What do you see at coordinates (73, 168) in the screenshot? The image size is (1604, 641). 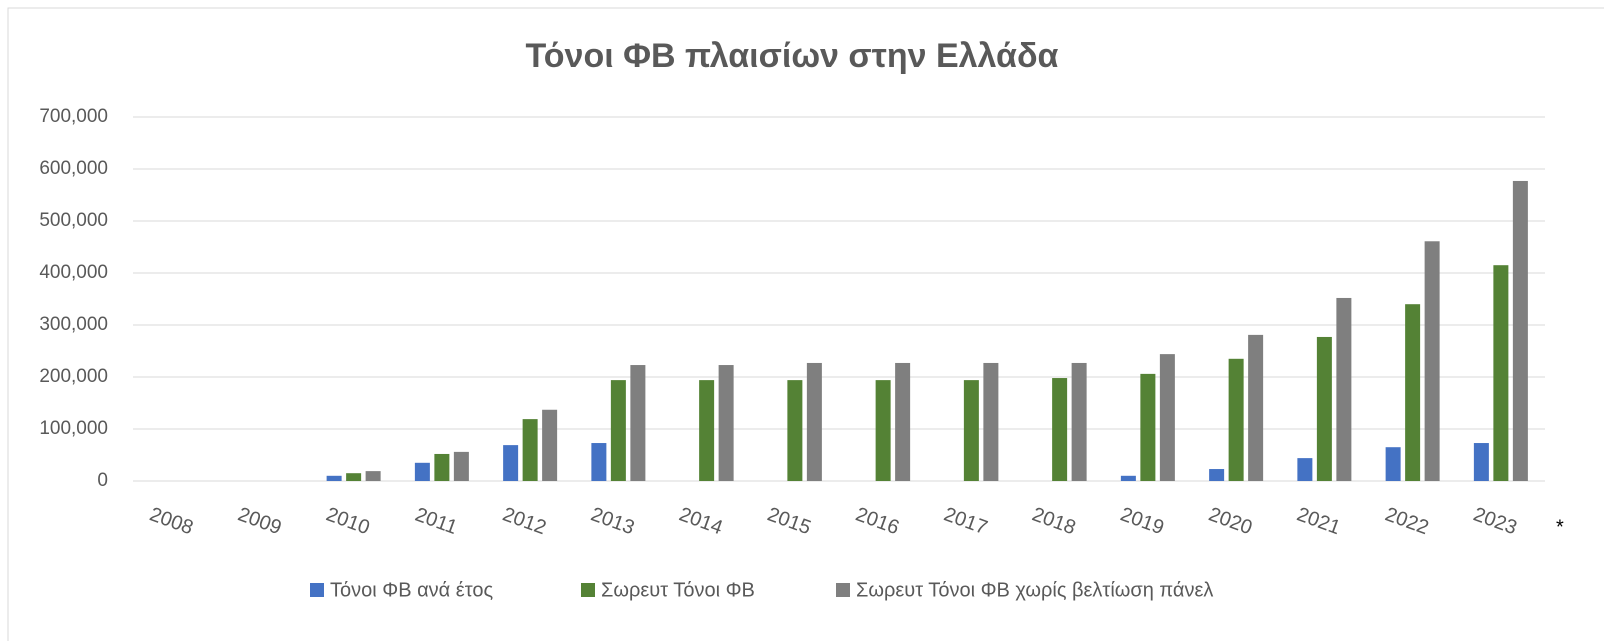 I see `y-tick-label: 600,000` at bounding box center [73, 168].